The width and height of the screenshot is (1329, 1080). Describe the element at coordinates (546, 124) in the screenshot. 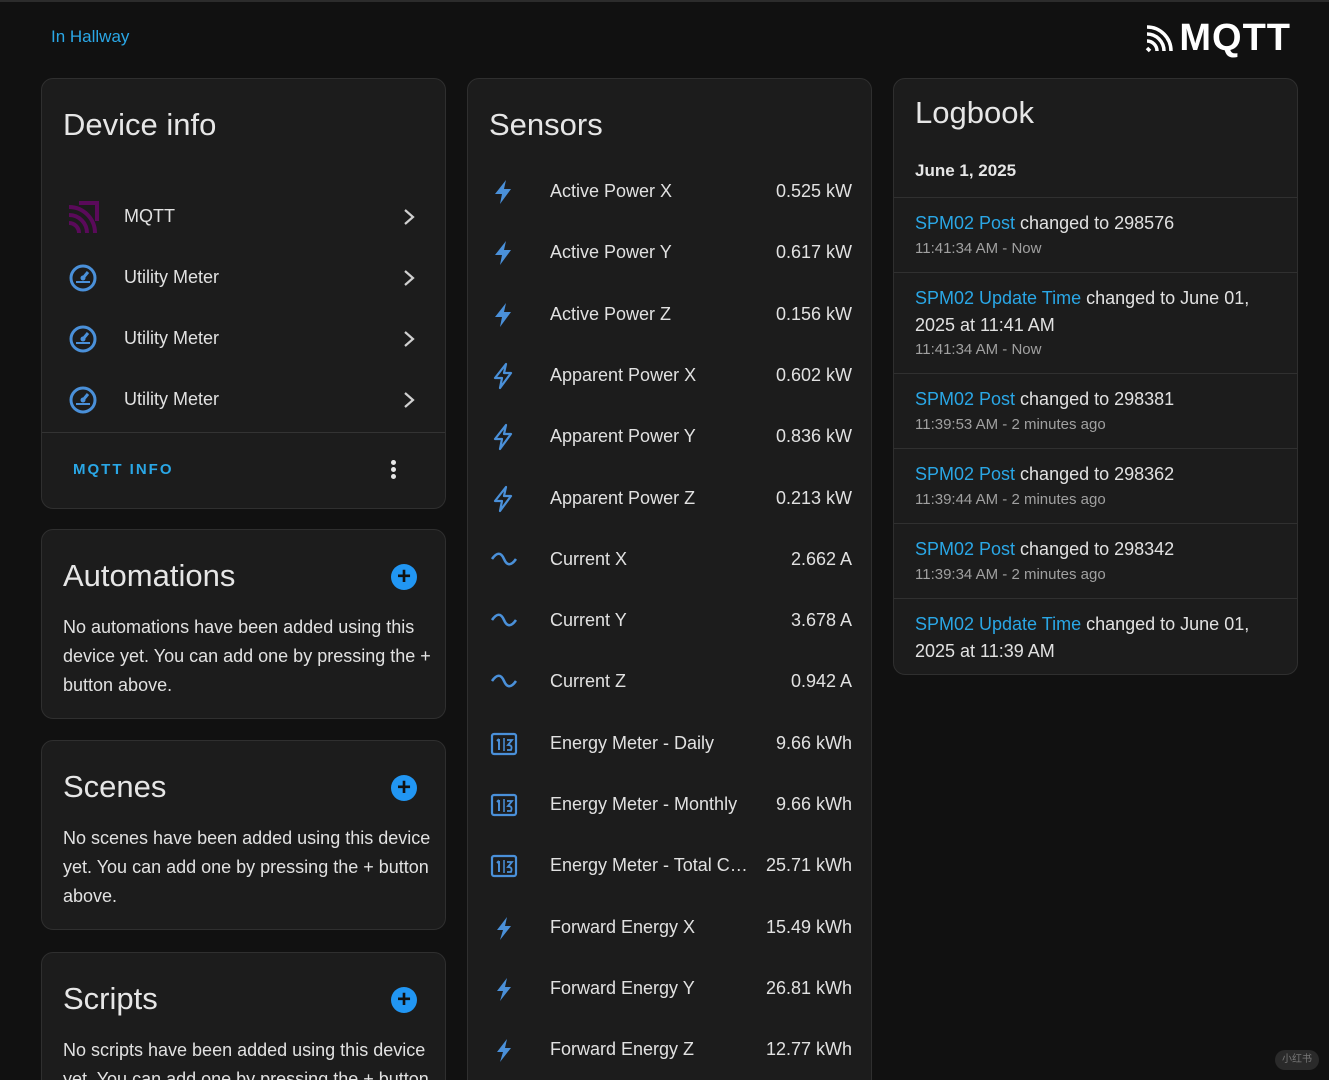

I see `sensors-title: Sensors` at that location.